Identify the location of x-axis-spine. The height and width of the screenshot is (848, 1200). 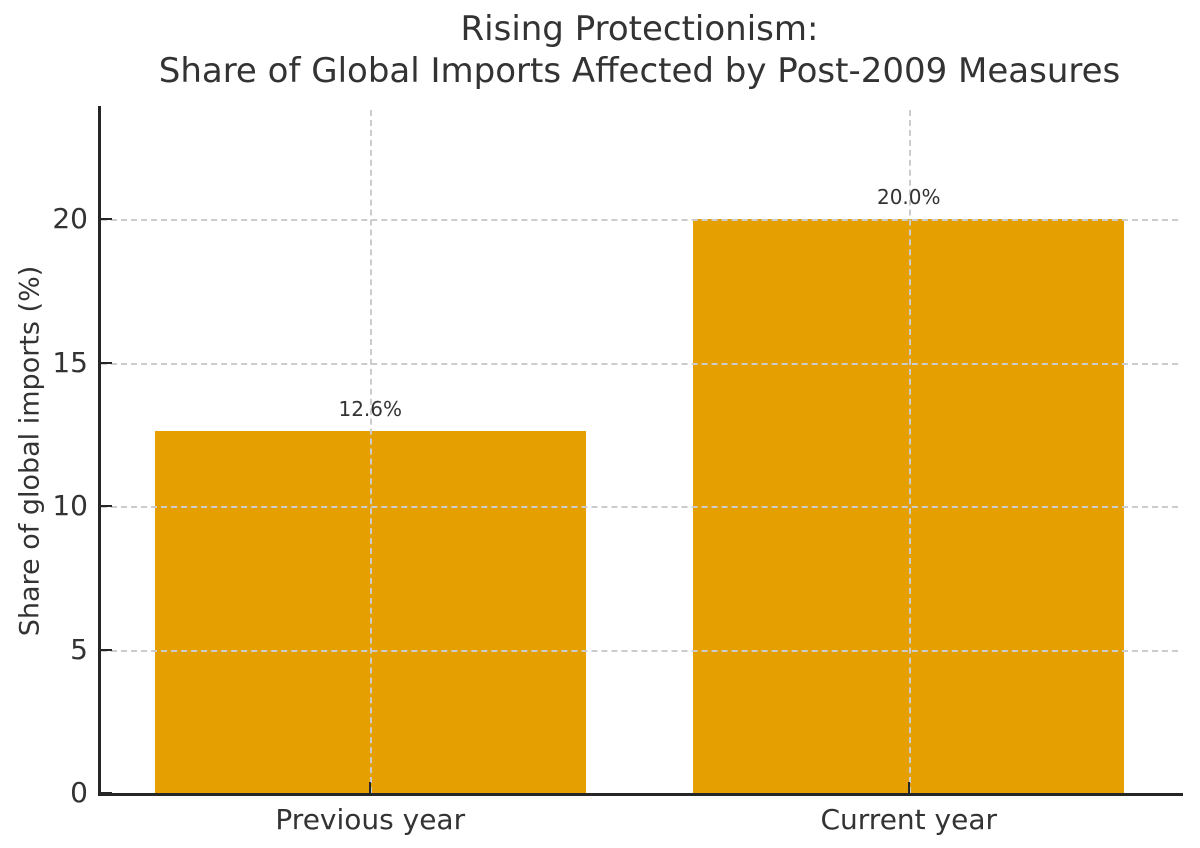
(640, 794).